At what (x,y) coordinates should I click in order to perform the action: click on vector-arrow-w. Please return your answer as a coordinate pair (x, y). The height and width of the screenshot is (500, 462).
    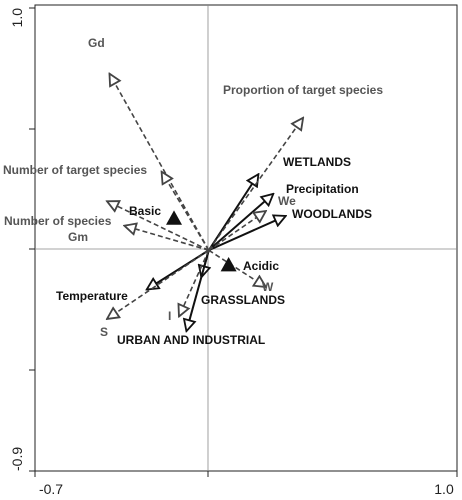
    Looking at the image, I should click on (237, 268).